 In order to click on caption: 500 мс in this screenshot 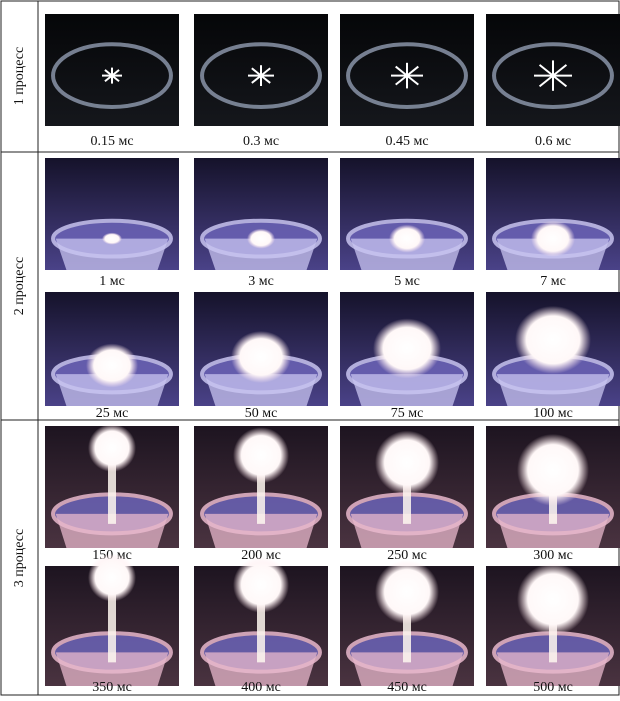, I will do `click(553, 687)`.